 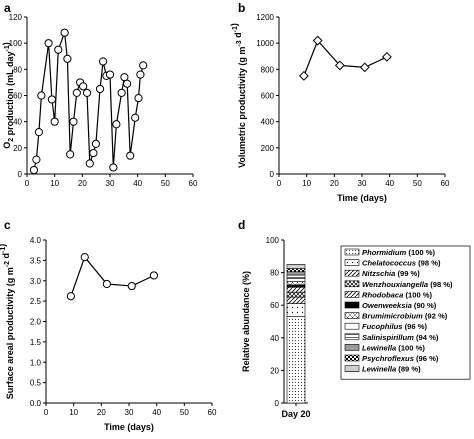 What do you see at coordinates (400, 358) in the screenshot?
I see `panel-d-legend-label: Psychroflexus (96 %)` at bounding box center [400, 358].